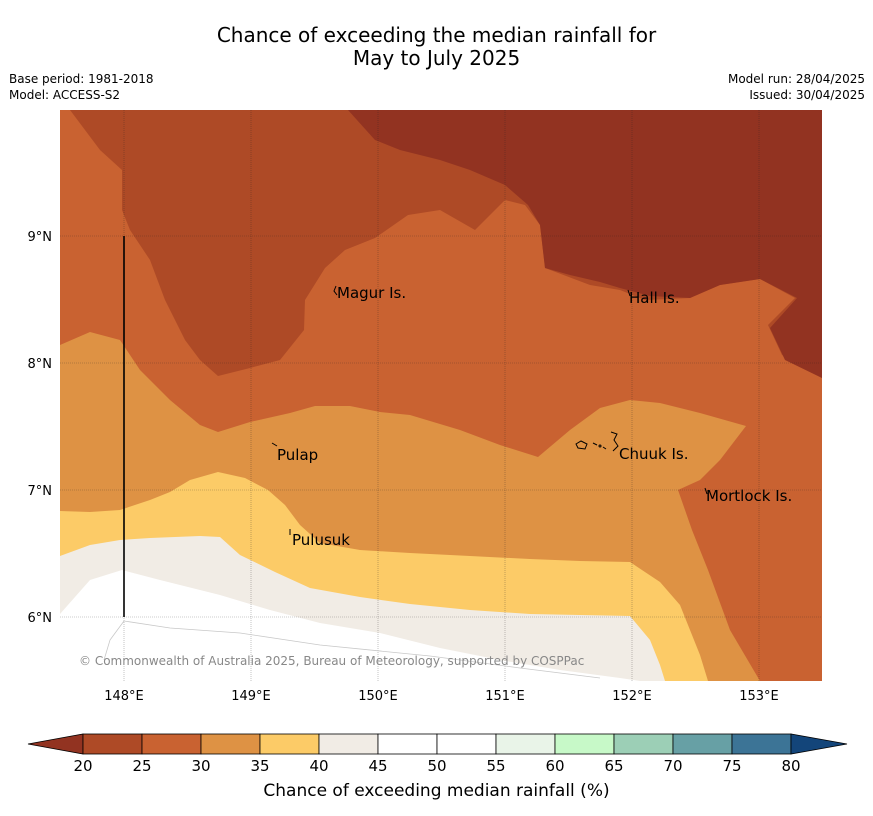 This screenshot has height=816, width=873. I want to click on colorbar-tick-label: 45, so click(377, 766).